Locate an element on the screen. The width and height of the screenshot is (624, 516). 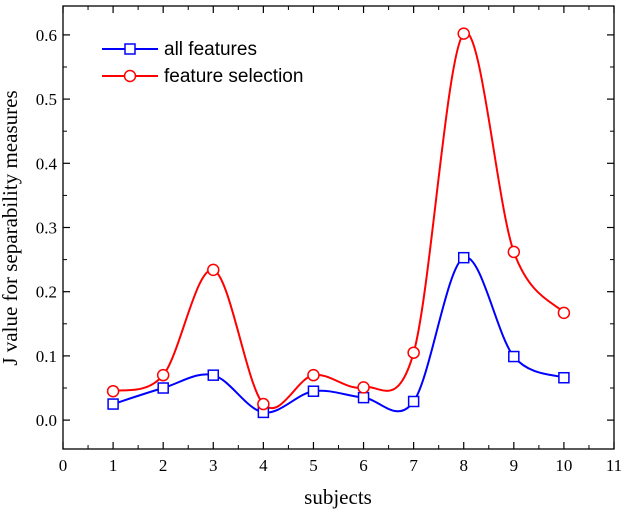
x-tick-label: 7 is located at coordinates (413, 465).